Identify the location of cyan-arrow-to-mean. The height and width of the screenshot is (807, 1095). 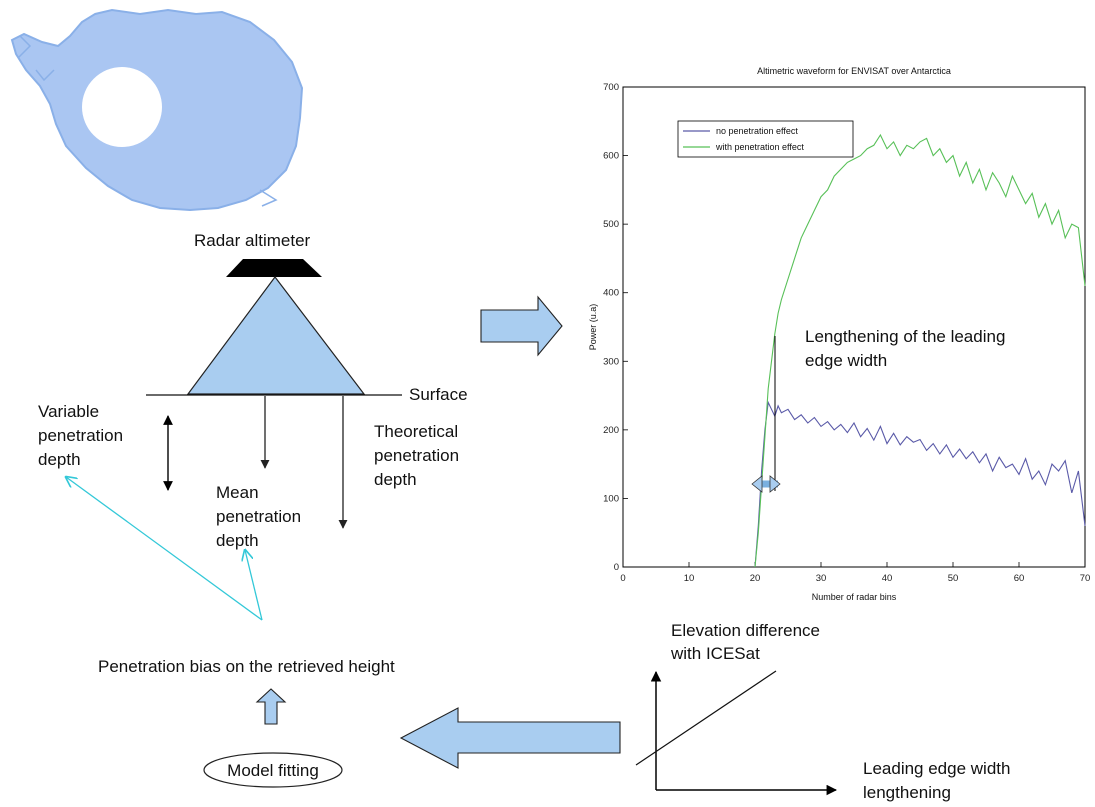
(254, 585).